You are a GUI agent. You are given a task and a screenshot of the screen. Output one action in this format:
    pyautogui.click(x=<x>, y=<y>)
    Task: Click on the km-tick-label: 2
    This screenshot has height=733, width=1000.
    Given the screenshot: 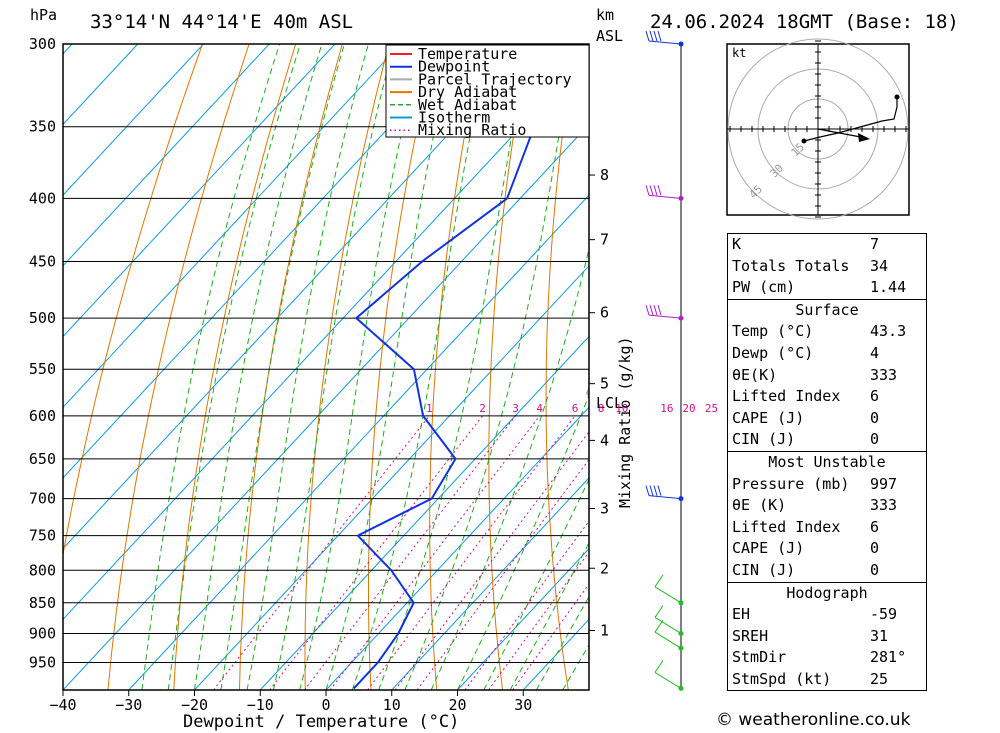 What is the action you would take?
    pyautogui.click(x=604, y=568)
    